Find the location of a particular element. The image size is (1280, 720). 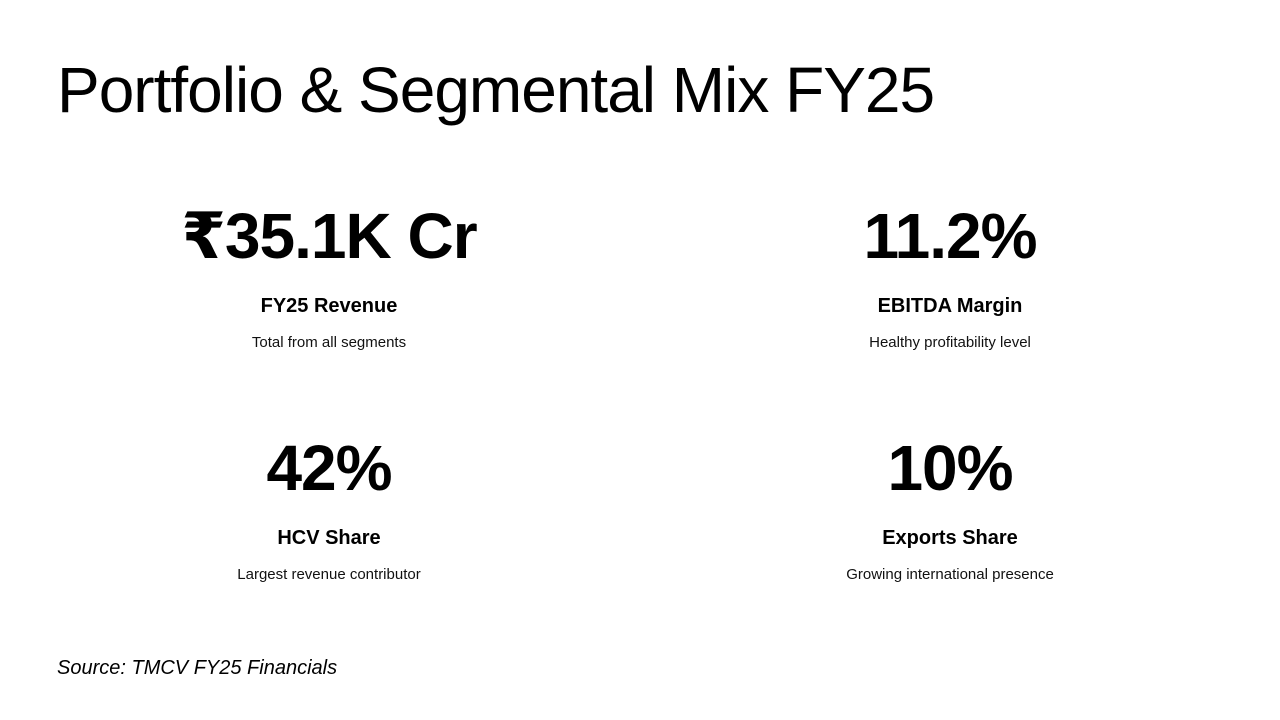

stat-label: FY25 Revenue is located at coordinates (329, 306).